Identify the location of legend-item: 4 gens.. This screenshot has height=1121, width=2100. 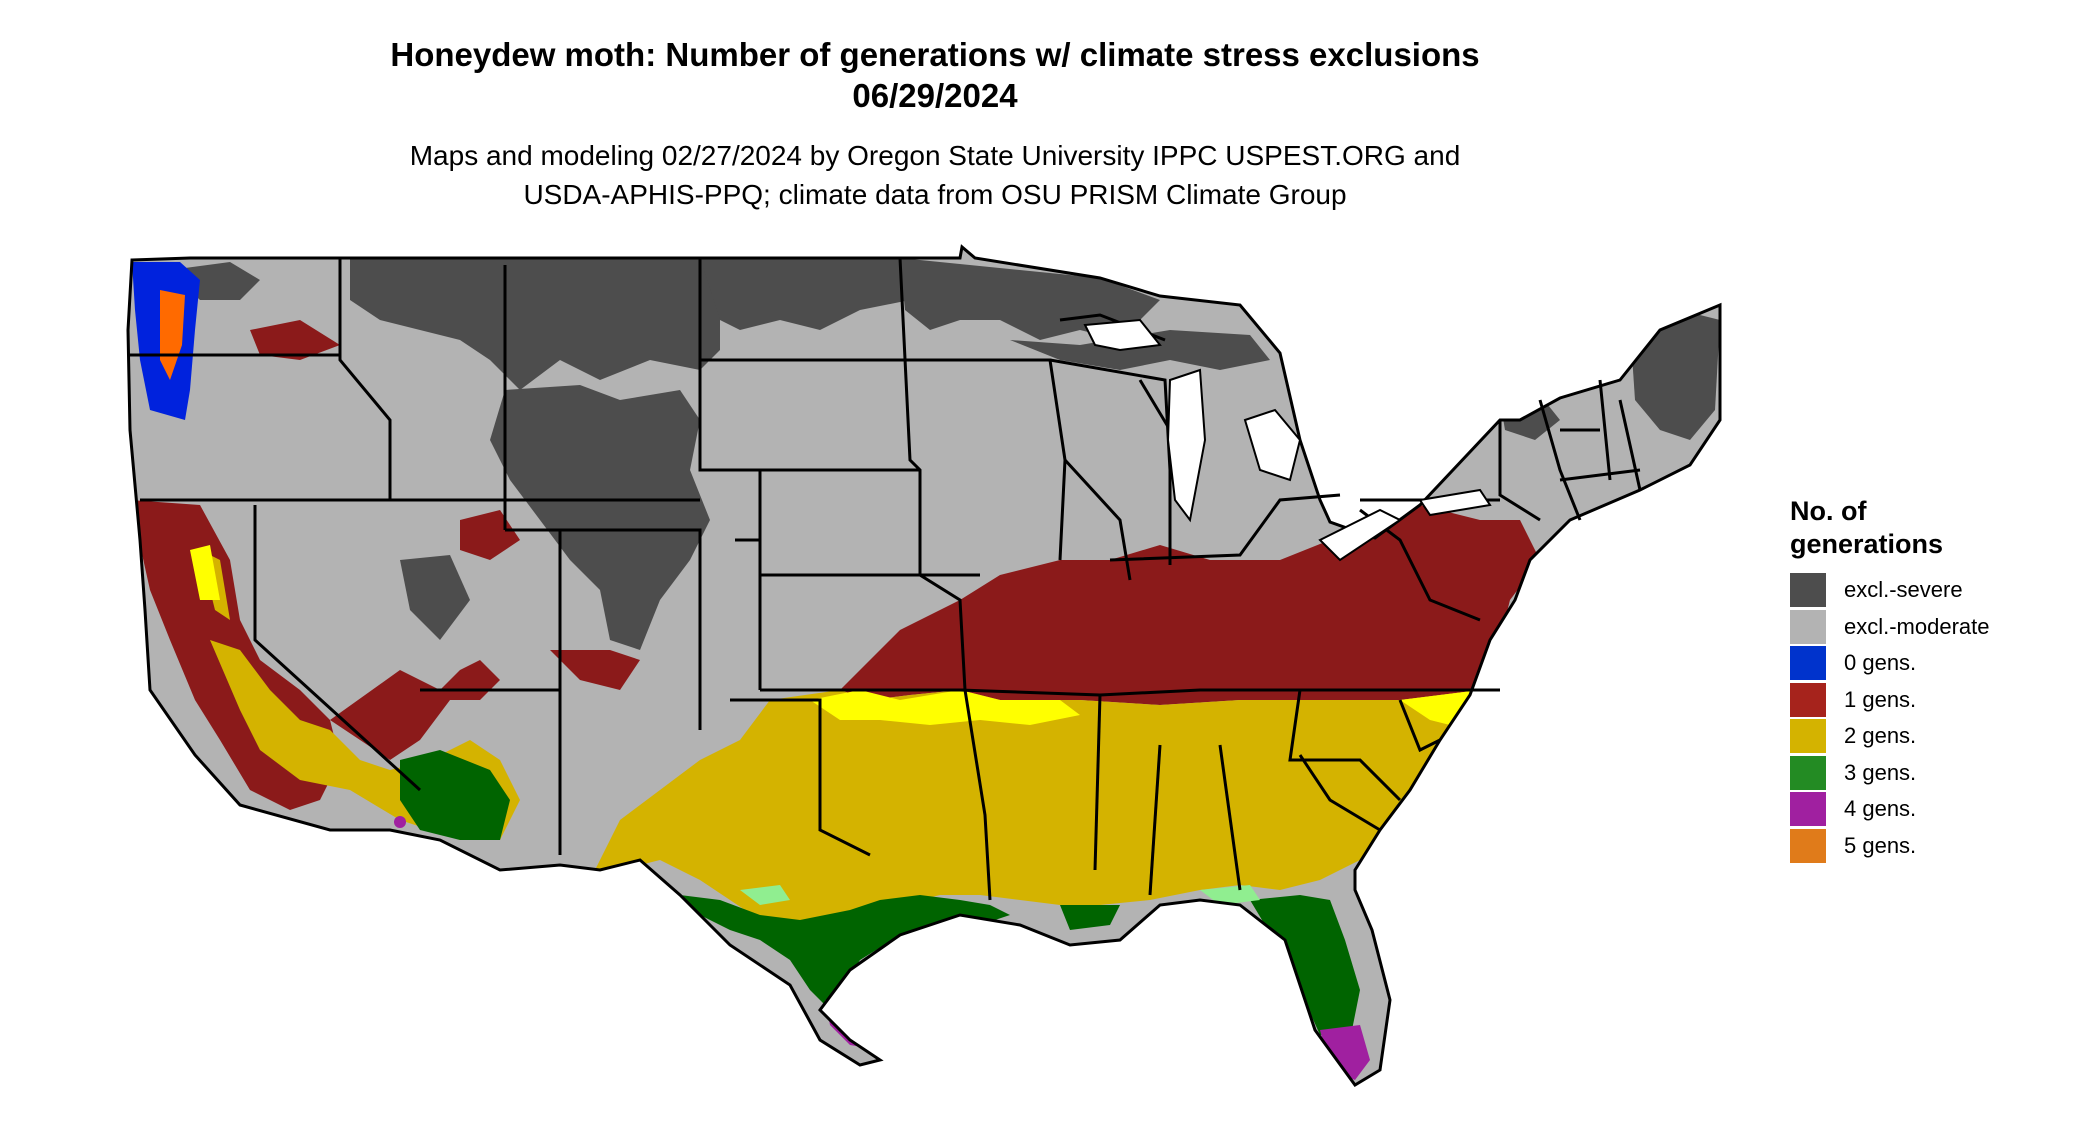
(1920, 810).